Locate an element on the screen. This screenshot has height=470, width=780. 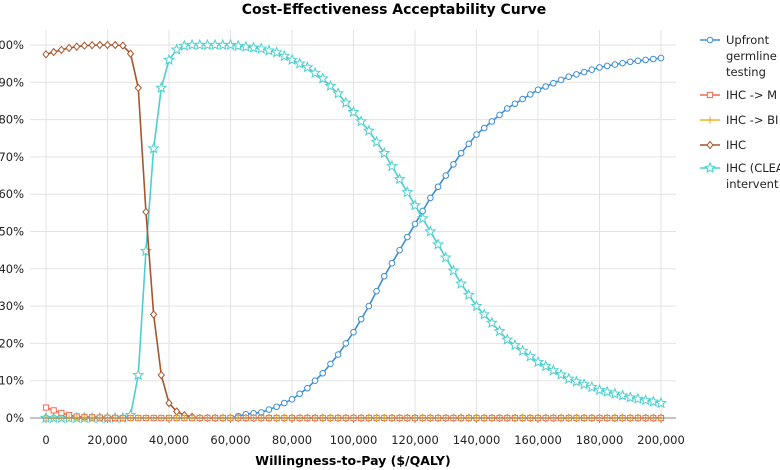
legend-item: IHC -> M is located at coordinates (738, 95).